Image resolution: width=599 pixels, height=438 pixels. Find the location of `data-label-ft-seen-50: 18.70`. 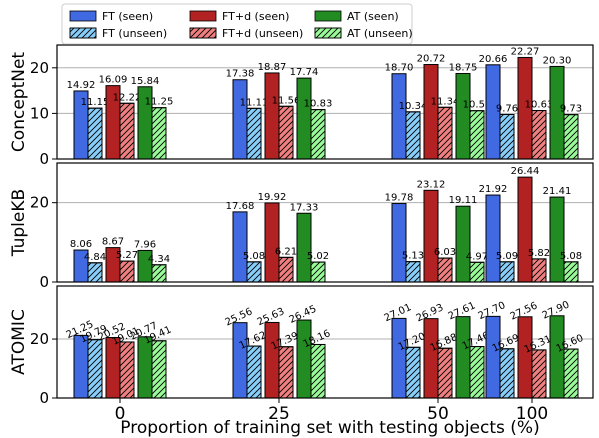

data-label-ft-seen-50: 18.70 is located at coordinates (399, 68).